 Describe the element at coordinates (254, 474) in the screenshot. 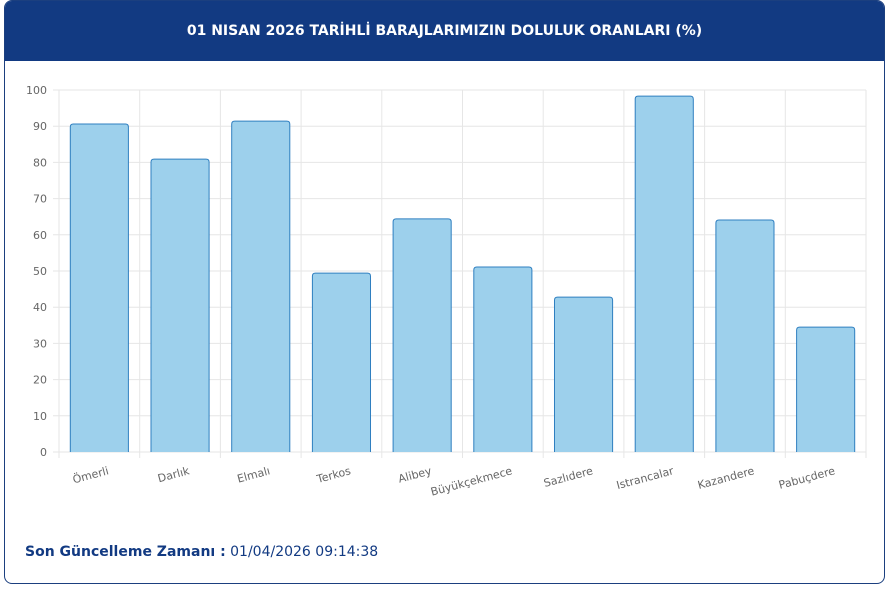

I see `x-tick-label: Elmalı` at that location.